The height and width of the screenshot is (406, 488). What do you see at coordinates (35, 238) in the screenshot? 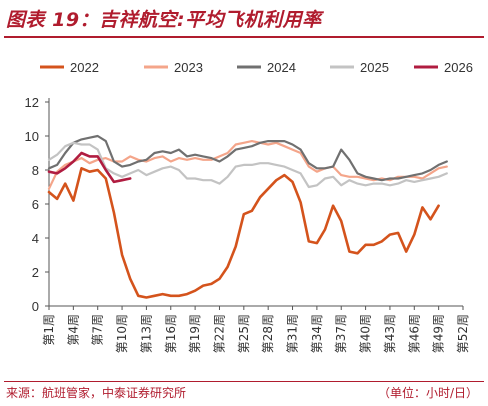
I see `y-tick-label: 4` at bounding box center [35, 238].